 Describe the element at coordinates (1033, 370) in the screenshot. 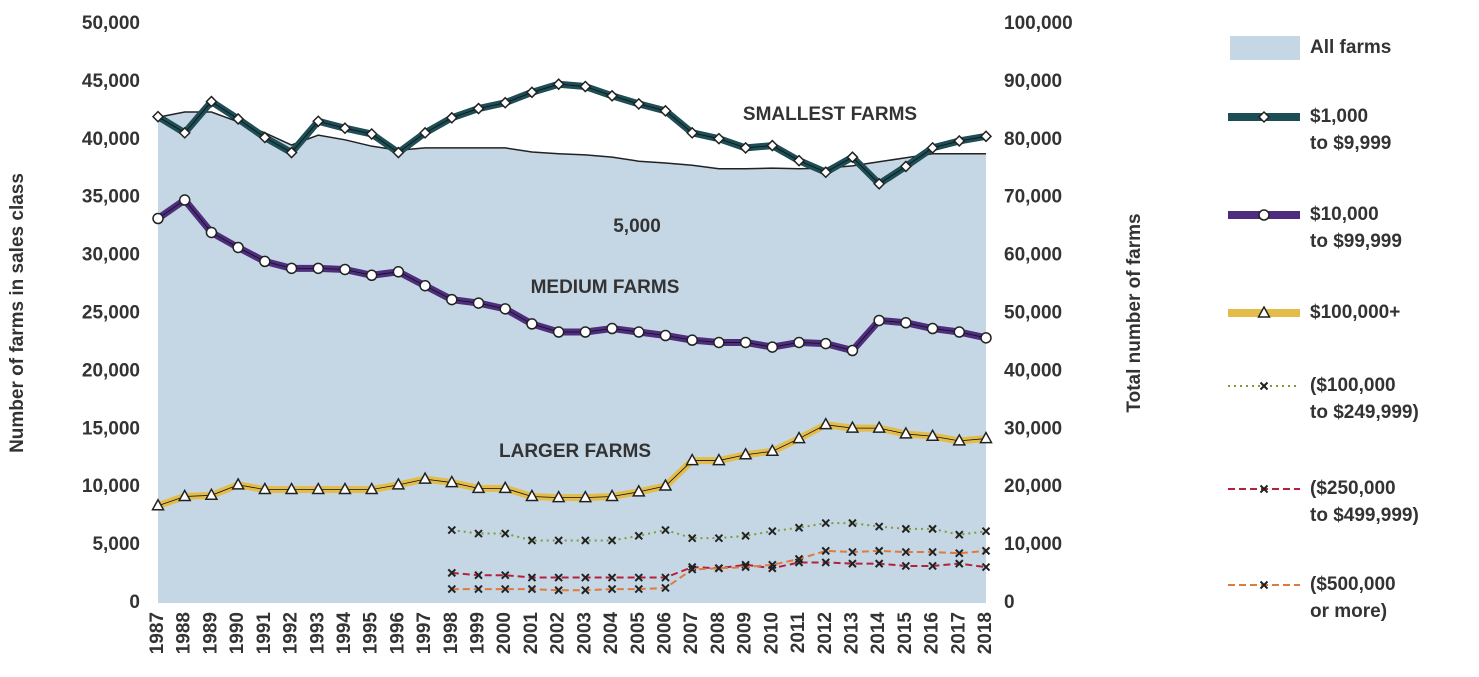

I see `y2-tick-label: 40,000` at that location.